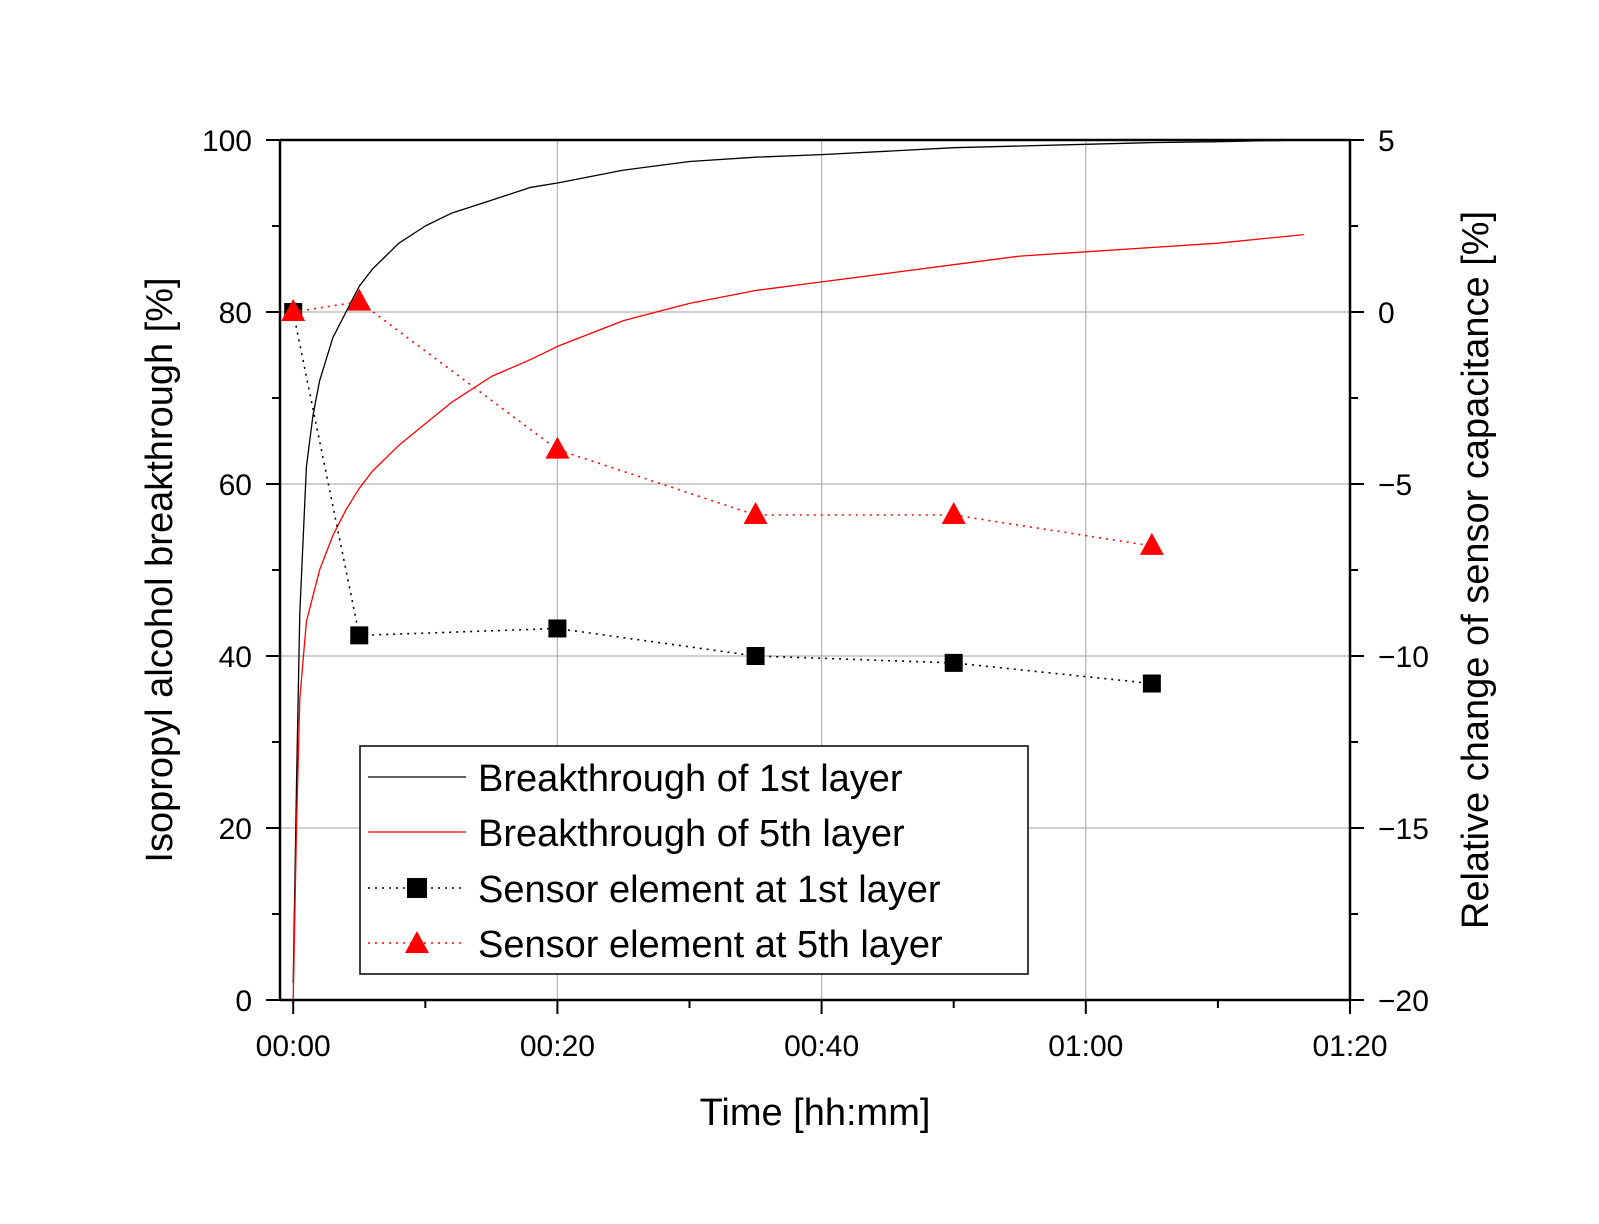 The height and width of the screenshot is (1224, 1599). Describe the element at coordinates (235, 657) in the screenshot. I see `y-left-tick-label: 40` at that location.